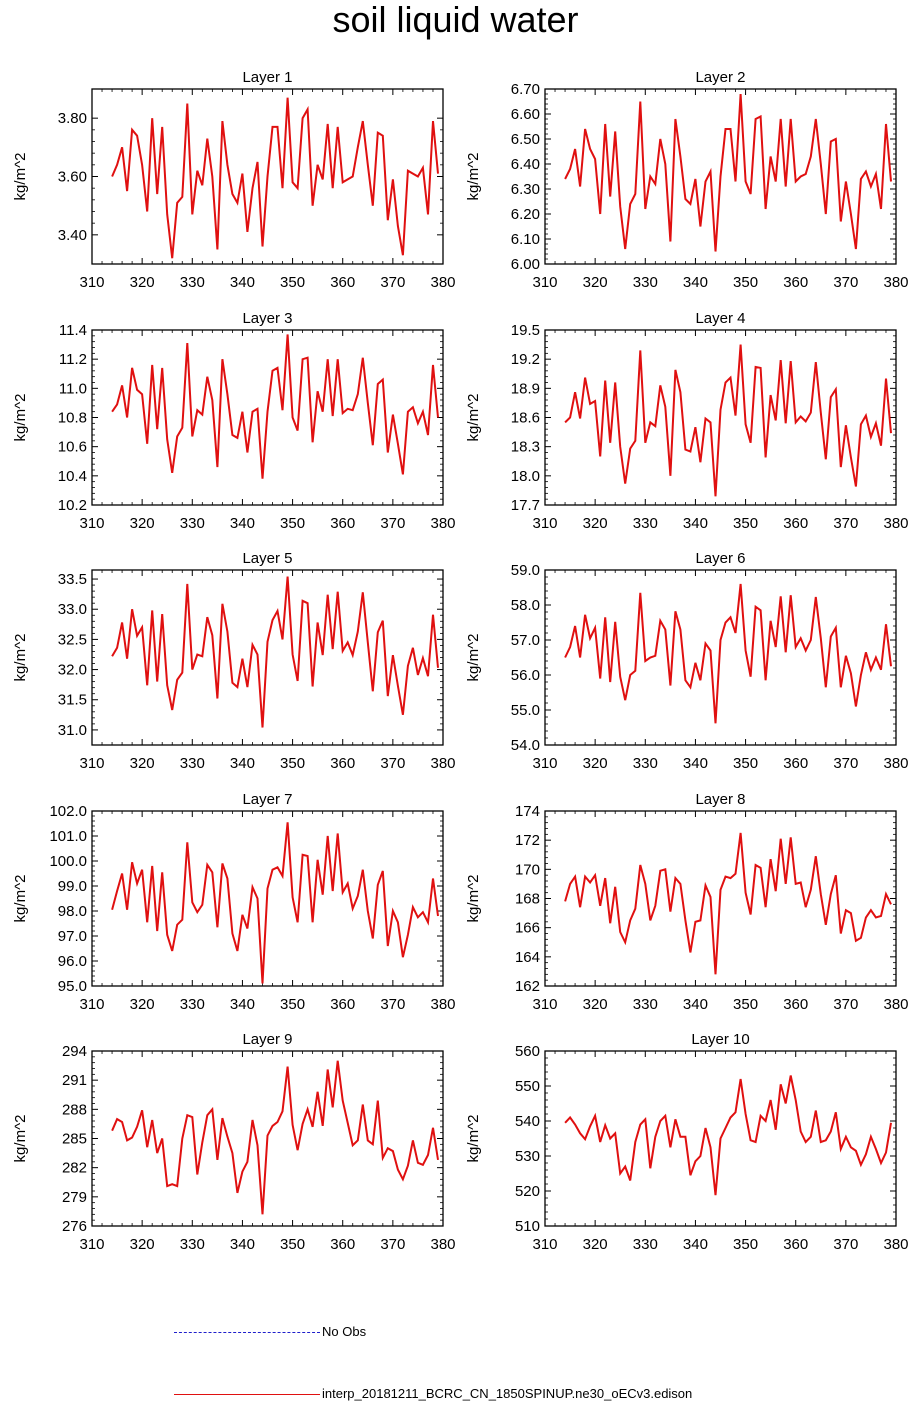 The height and width of the screenshot is (1406, 911). Describe the element at coordinates (527, 869) in the screenshot. I see `y-tick-label: 170` at that location.